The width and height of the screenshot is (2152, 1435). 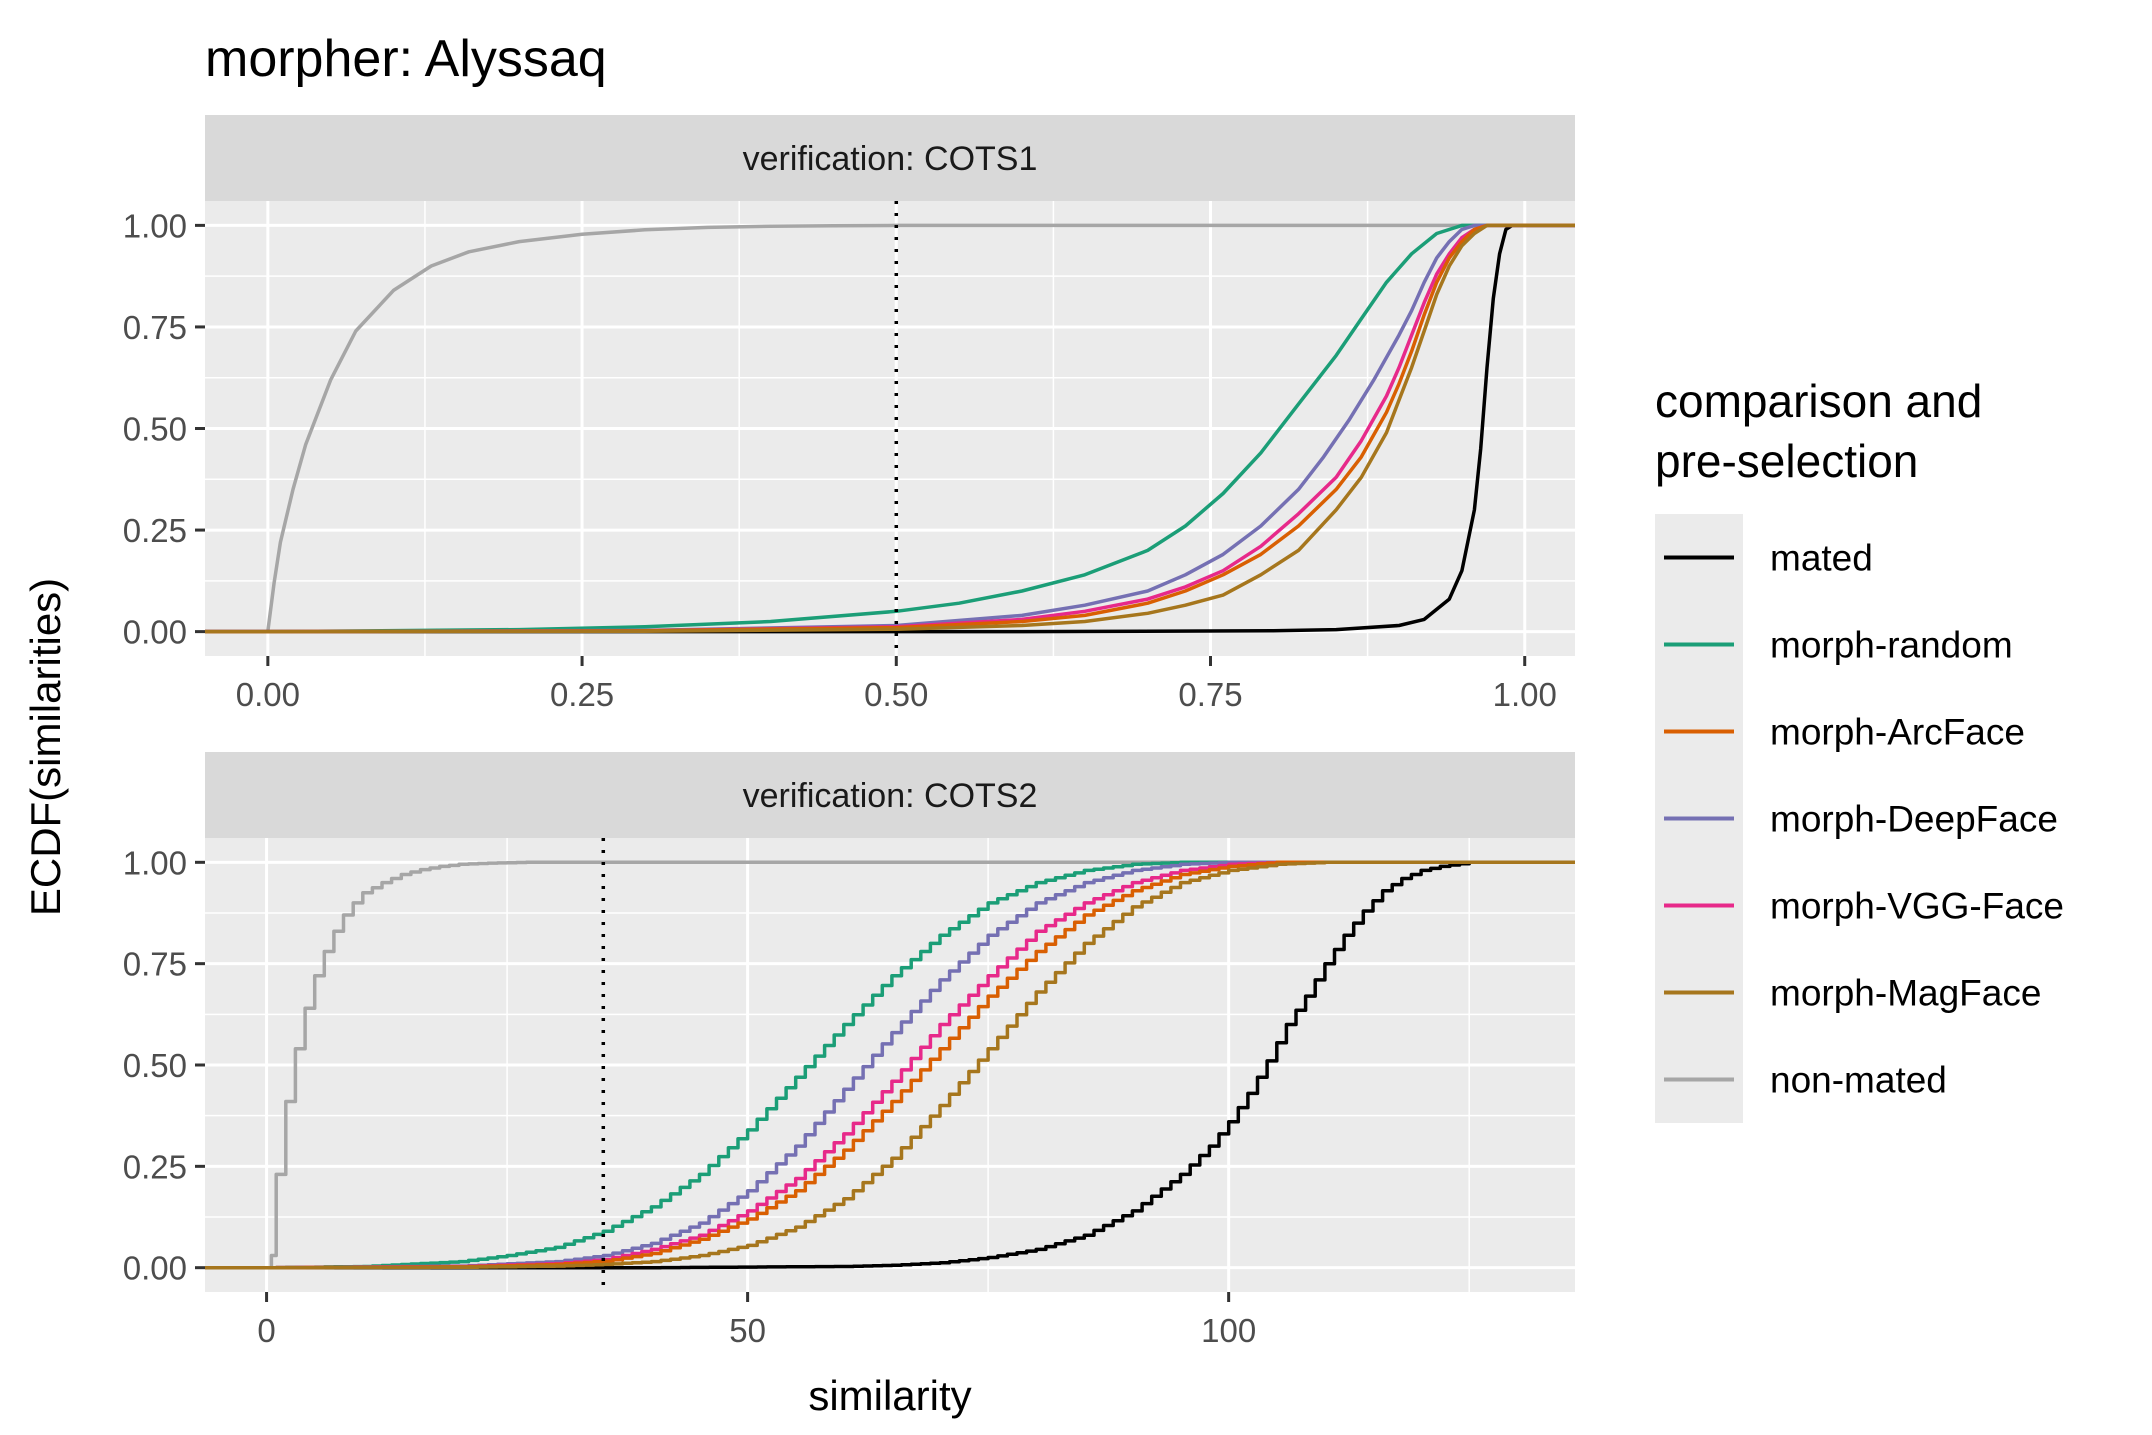 What do you see at coordinates (1210, 694) in the screenshot?
I see `facet-1-x-tick-label-3: 0.75` at bounding box center [1210, 694].